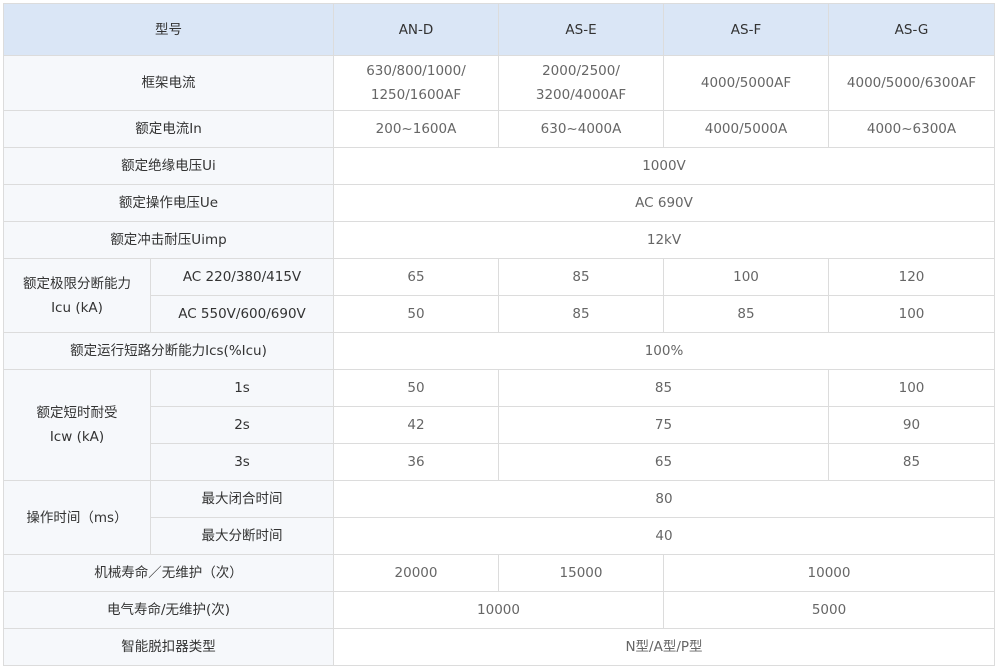 The image size is (1000, 666). Describe the element at coordinates (581, 129) in the screenshot. I see `cell: 630~4000A` at that location.